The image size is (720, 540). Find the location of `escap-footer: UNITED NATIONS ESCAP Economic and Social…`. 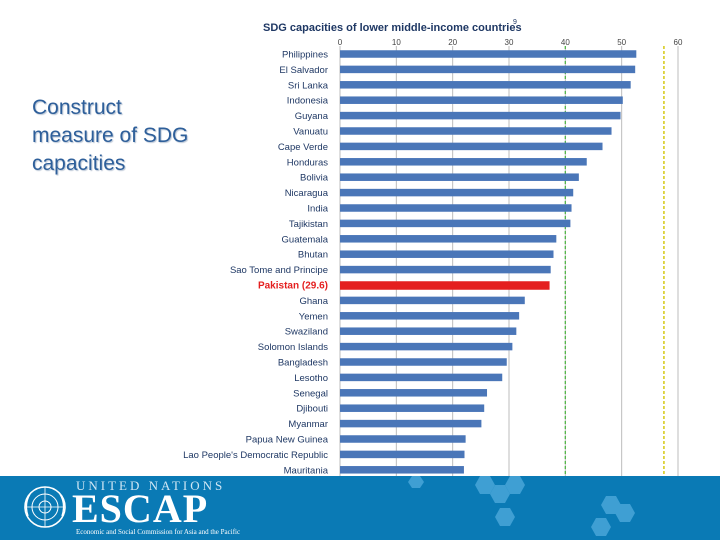

escap-footer: UNITED NATIONS ESCAP Economic and Social… is located at coordinates (360, 508).